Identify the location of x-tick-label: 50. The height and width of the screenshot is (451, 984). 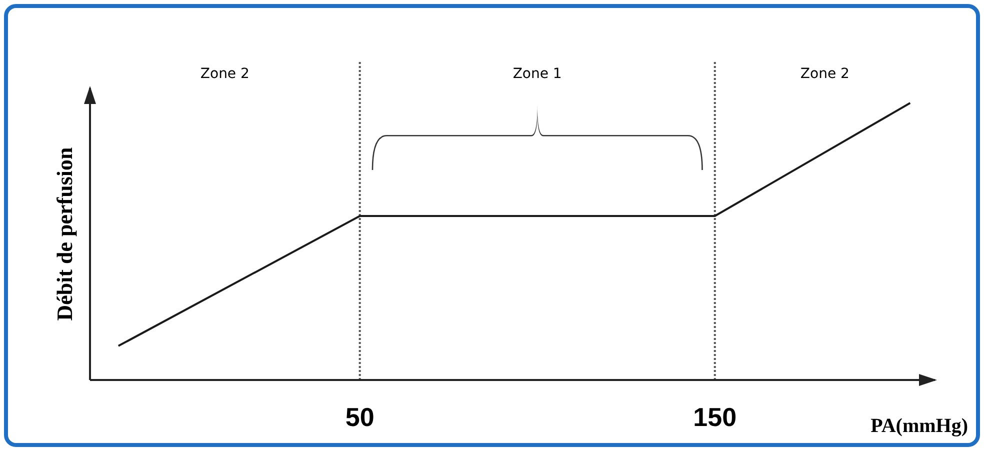
(359, 417).